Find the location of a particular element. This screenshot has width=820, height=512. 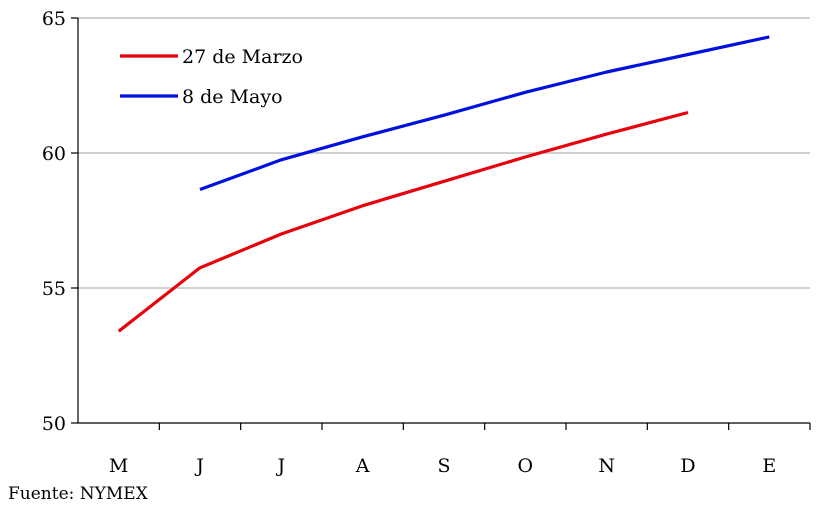

y-tick-label: 50 is located at coordinates (54, 424).